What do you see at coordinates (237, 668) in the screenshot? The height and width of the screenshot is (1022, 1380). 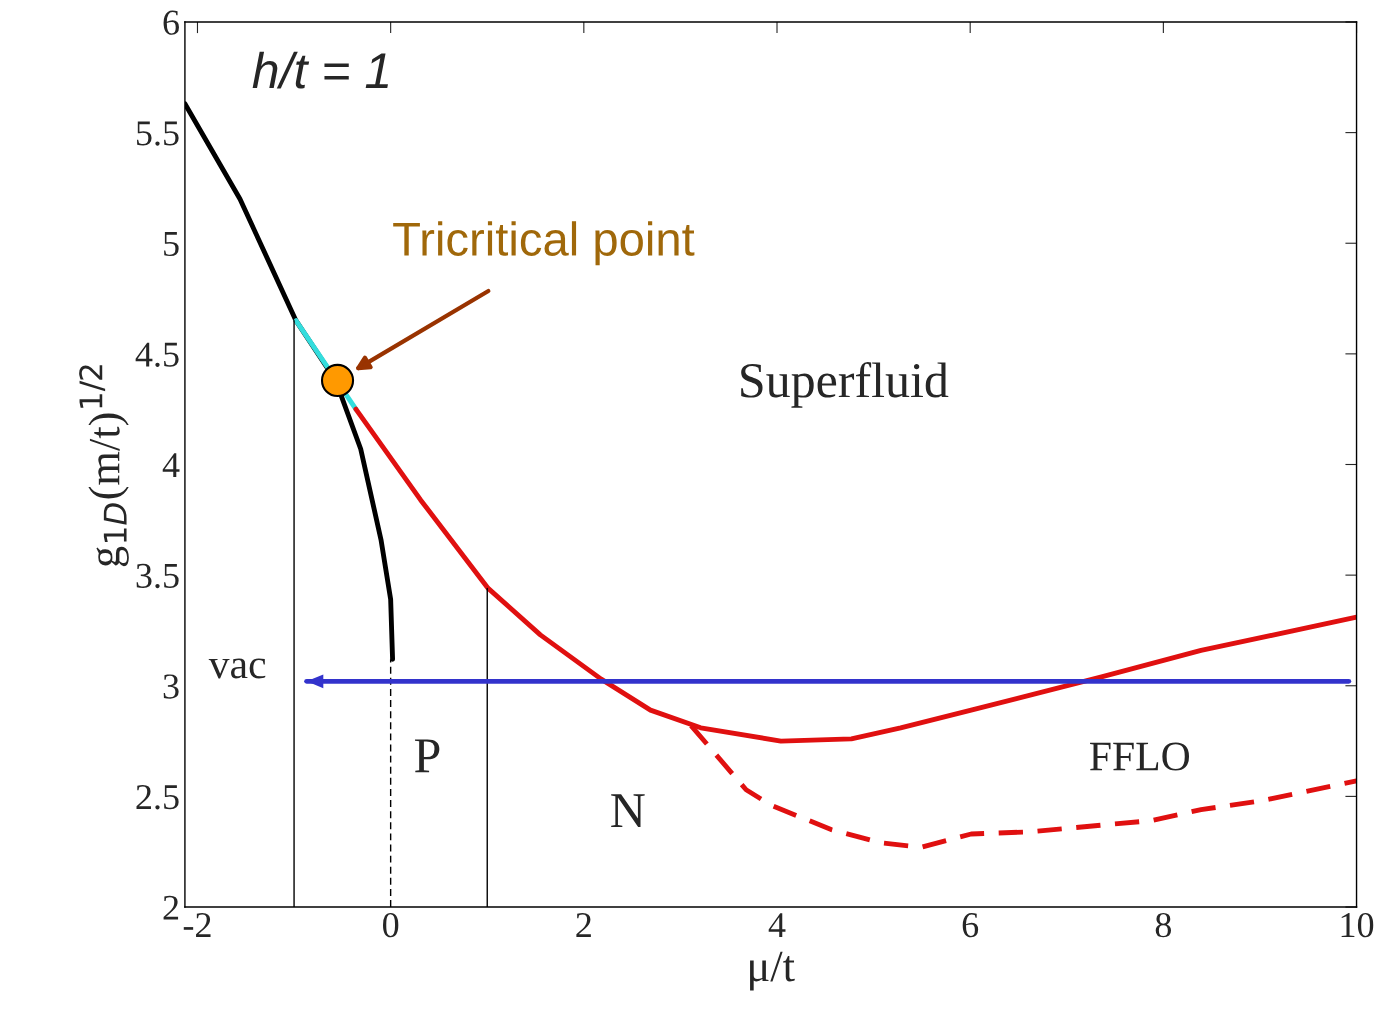 I see `annotation: vac` at bounding box center [237, 668].